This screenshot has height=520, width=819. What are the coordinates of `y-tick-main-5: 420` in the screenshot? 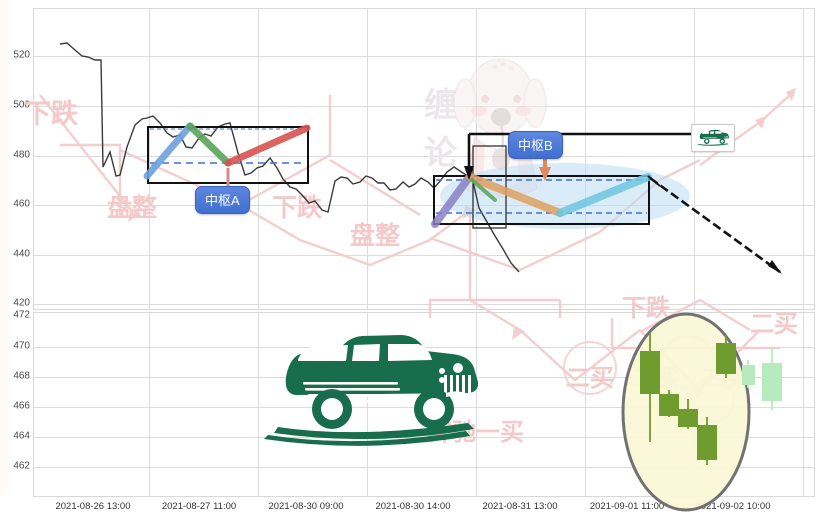 It's located at (21, 303).